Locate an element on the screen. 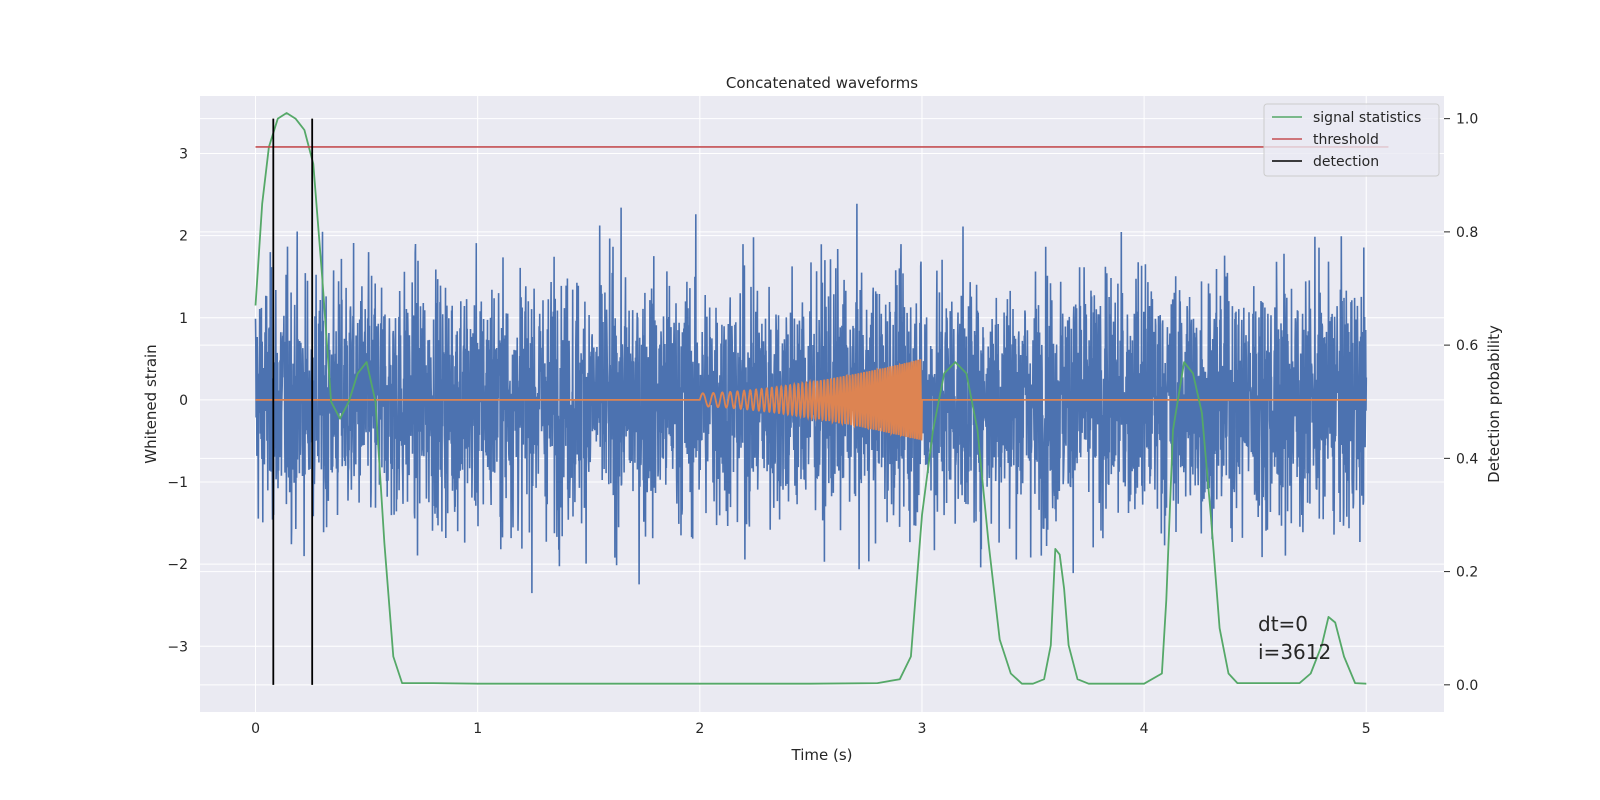 The width and height of the screenshot is (1600, 800). y2-tick-label: 0.6 is located at coordinates (1467, 346).